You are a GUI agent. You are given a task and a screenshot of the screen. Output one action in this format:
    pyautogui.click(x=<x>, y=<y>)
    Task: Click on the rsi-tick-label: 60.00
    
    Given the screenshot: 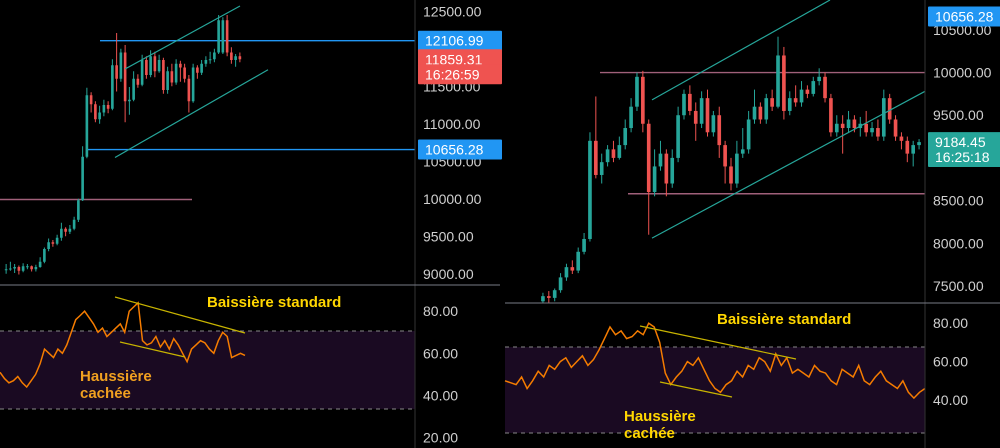 What is the action you would take?
    pyautogui.click(x=950, y=362)
    